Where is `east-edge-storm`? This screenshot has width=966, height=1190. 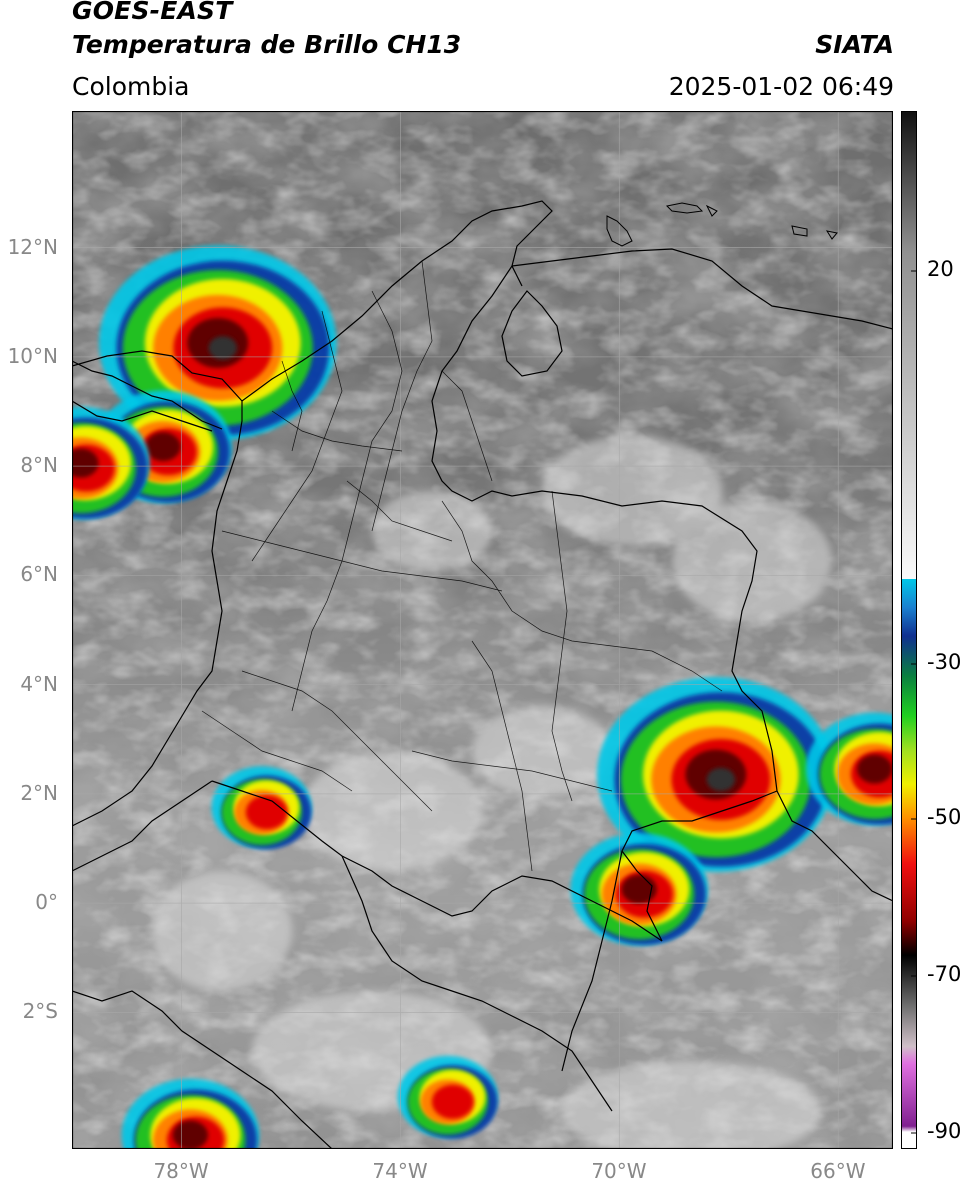 east-edge-storm is located at coordinates (849, 769).